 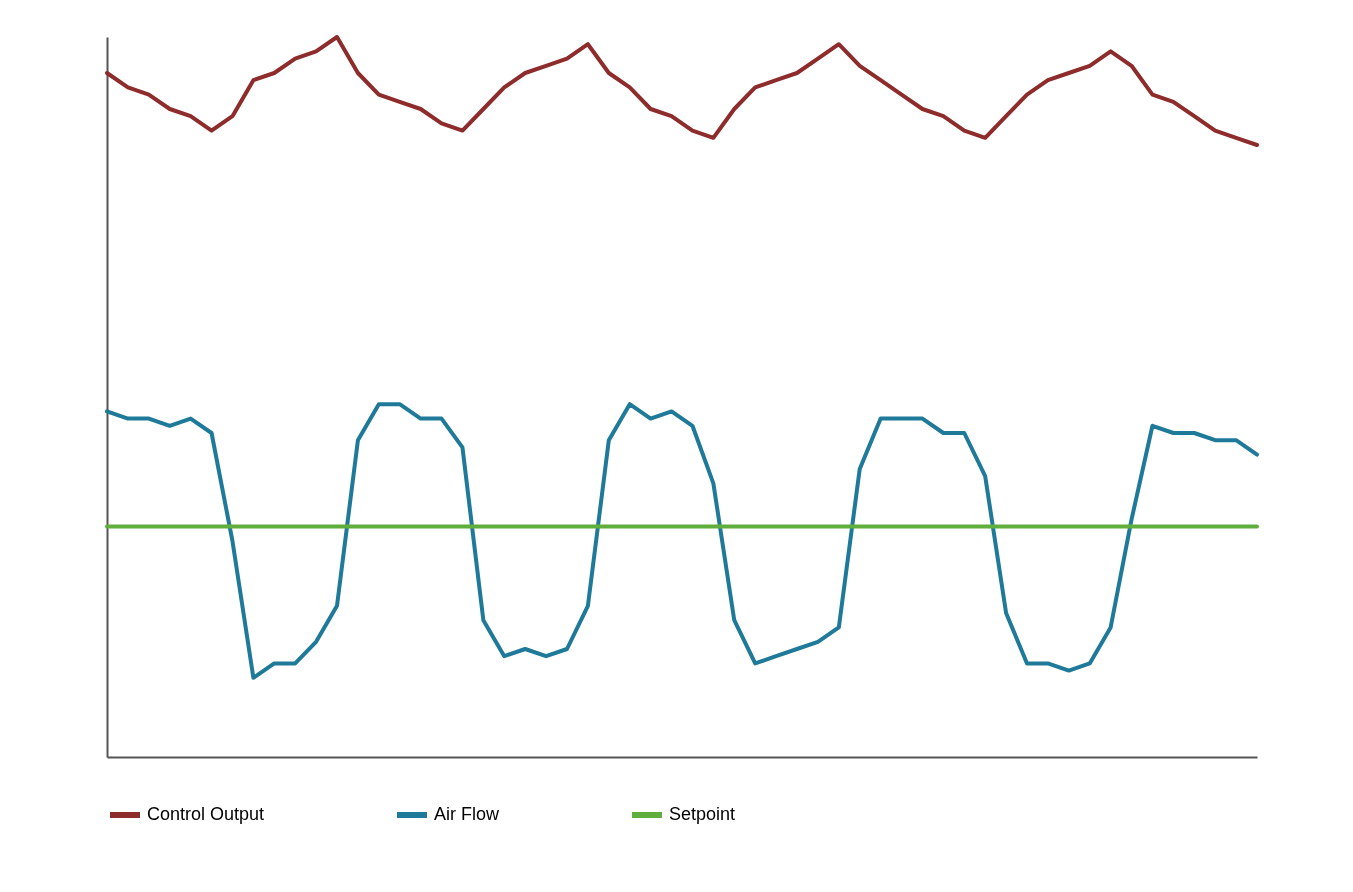 I want to click on legend-label: Control Output, so click(x=206, y=814).